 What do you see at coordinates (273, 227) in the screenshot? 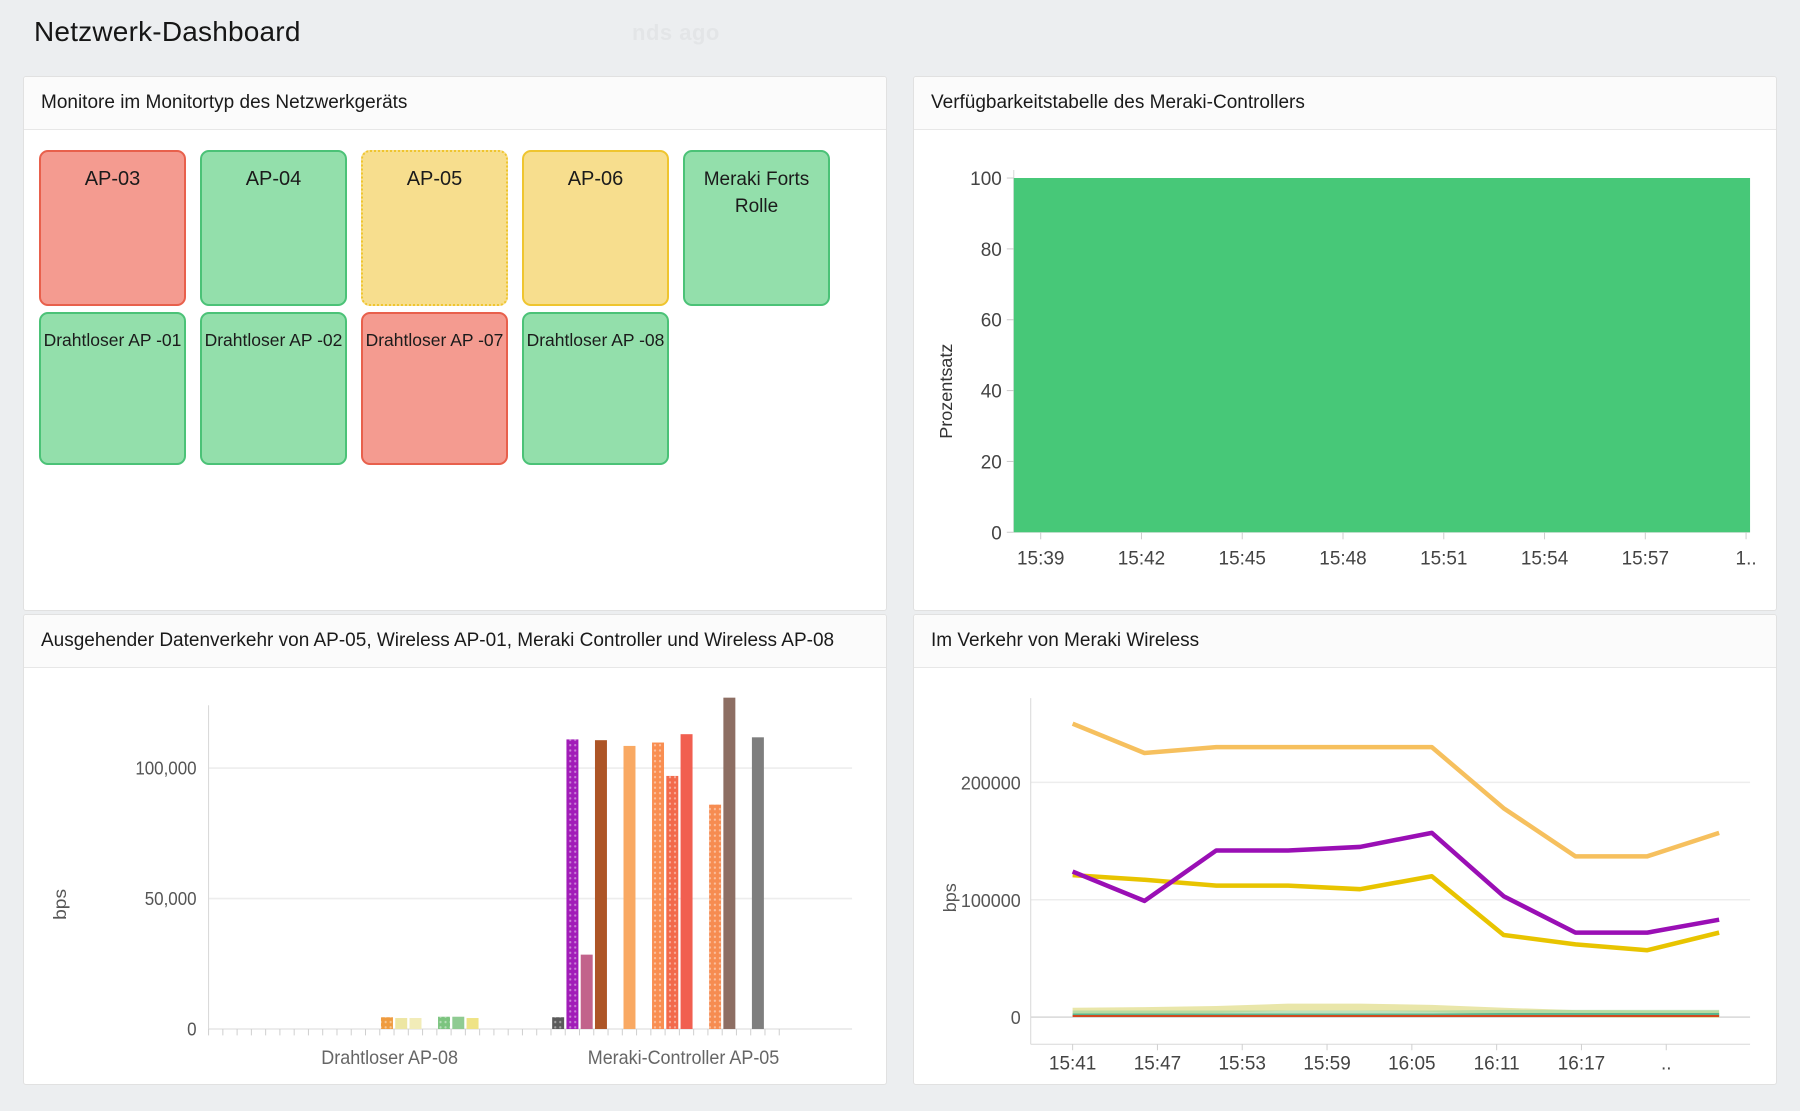
I see `monitor-tile: AP-04` at bounding box center [273, 227].